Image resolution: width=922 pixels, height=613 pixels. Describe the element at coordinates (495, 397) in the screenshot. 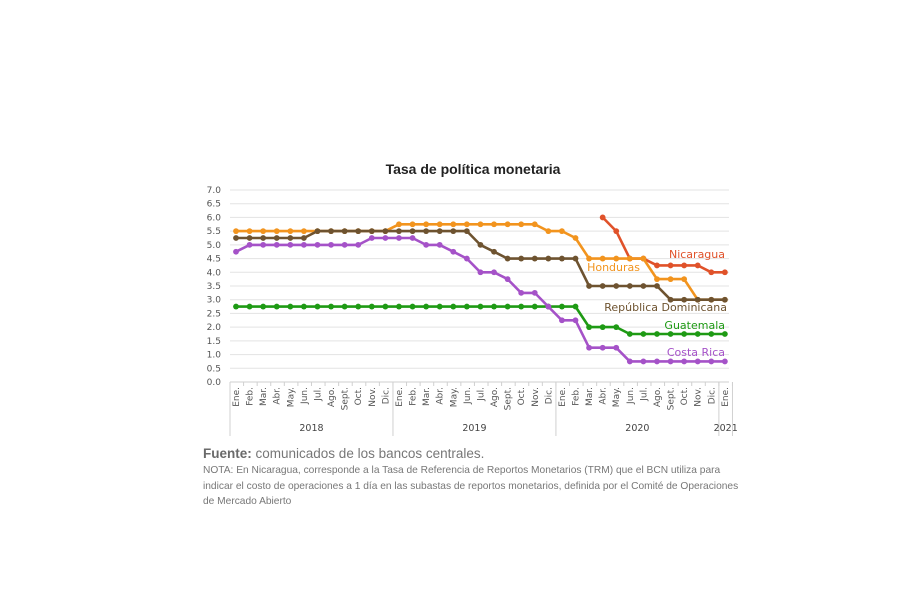

I see `x-tick-label: Ago.` at that location.